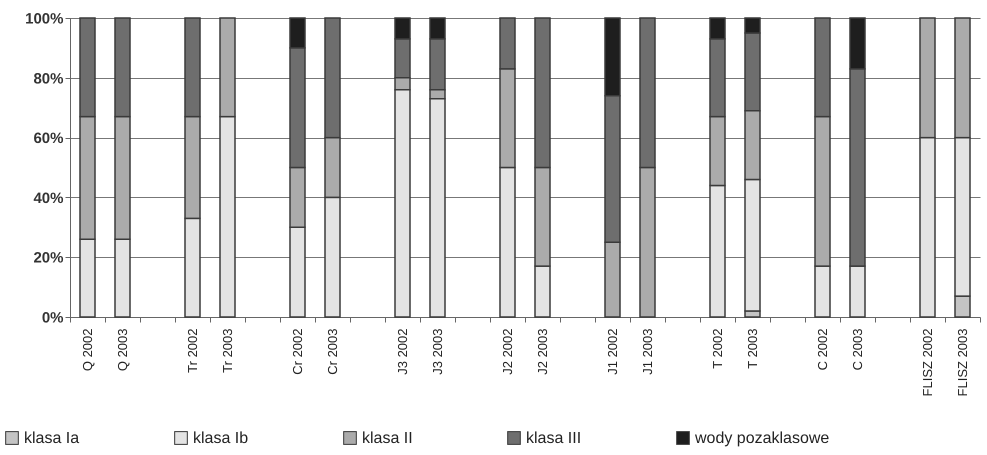 The image size is (987, 455). Describe the element at coordinates (52, 438) in the screenshot. I see `legend-label: klasa Ia` at that location.